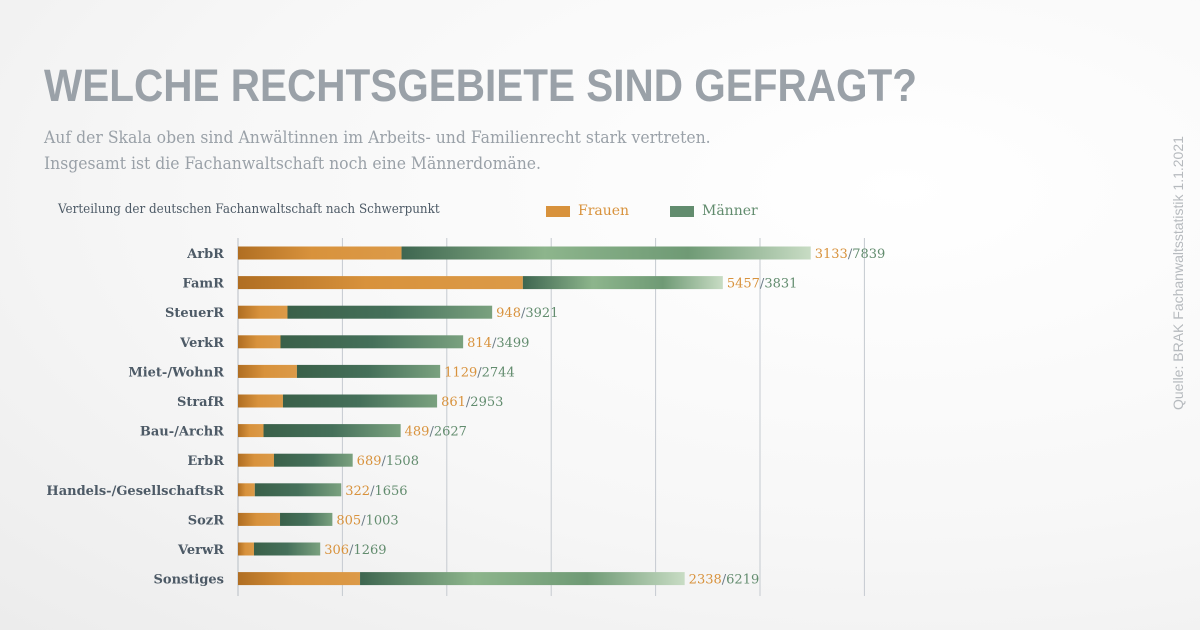  I want to click on bar-row: SteuerR 948/3921, so click(361, 313).